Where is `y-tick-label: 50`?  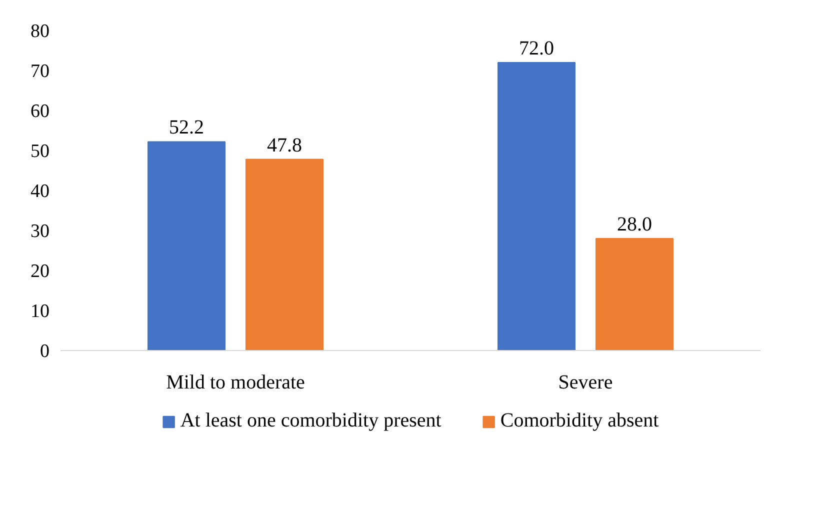 y-tick-label: 50 is located at coordinates (40, 151).